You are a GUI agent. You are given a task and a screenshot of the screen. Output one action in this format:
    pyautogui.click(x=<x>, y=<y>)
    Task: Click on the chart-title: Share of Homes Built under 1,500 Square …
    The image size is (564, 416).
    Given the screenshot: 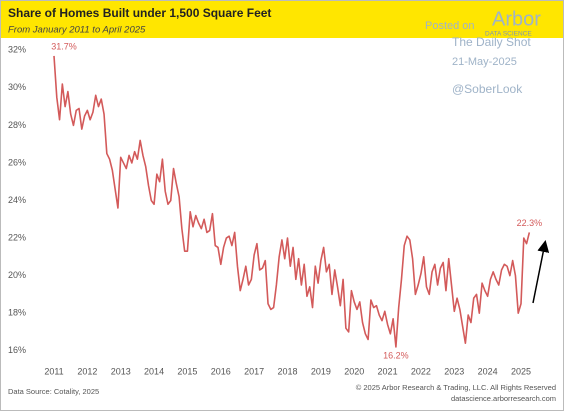 What is the action you would take?
    pyautogui.click(x=139, y=13)
    